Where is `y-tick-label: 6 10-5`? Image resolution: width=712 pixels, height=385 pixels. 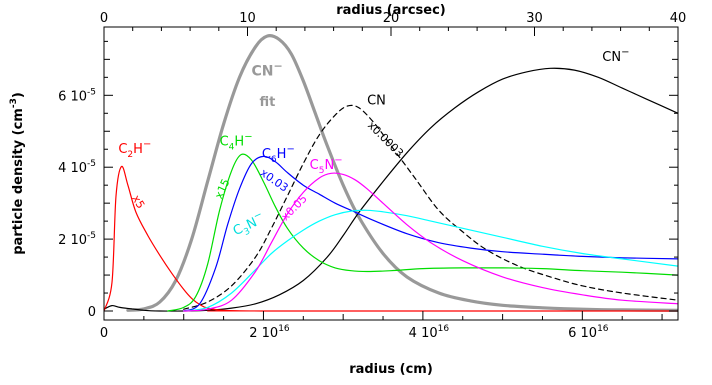
y-tick-label: 6 10-5 is located at coordinates (77, 95).